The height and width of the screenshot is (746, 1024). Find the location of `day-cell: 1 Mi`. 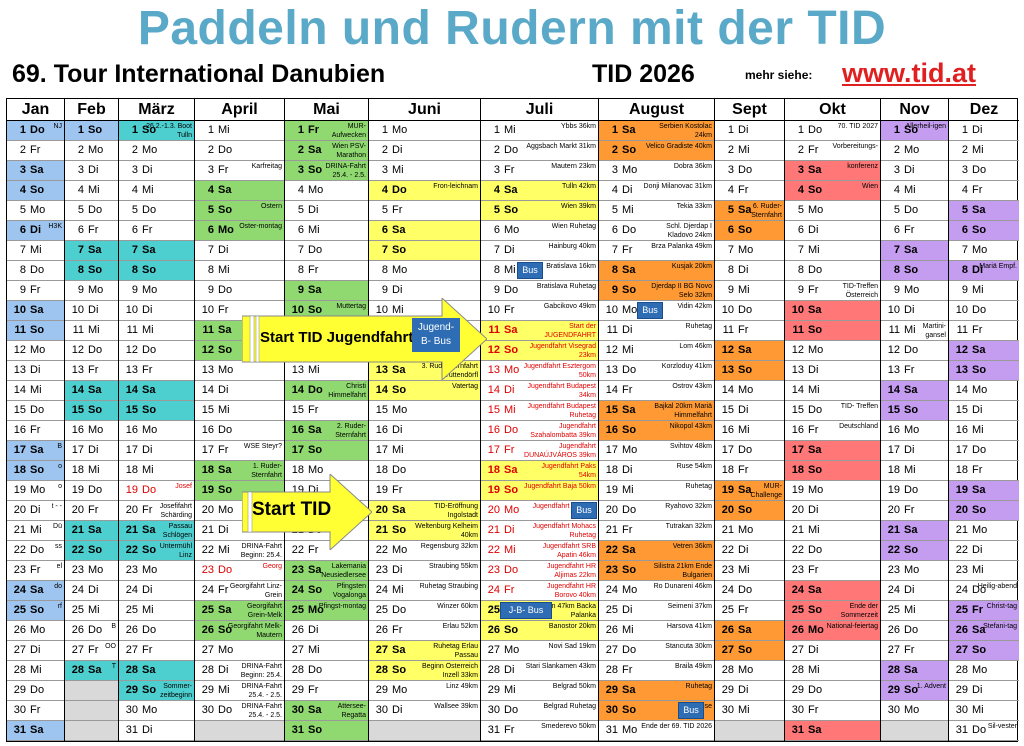

day-cell: 1 Mi is located at coordinates (239, 131).